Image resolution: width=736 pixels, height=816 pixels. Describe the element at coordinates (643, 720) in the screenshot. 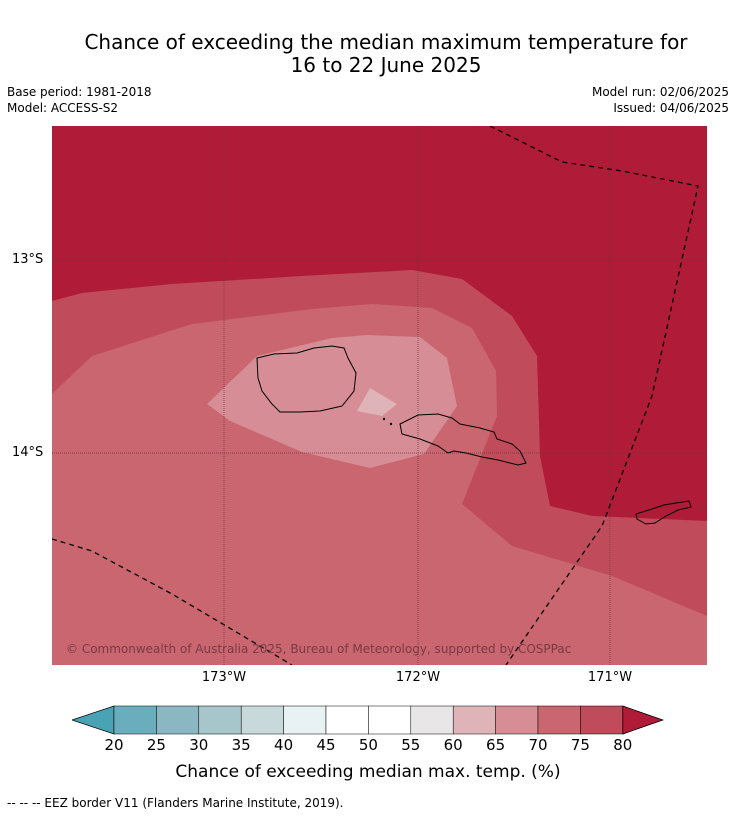

I see `colorbar-high-extension` at that location.